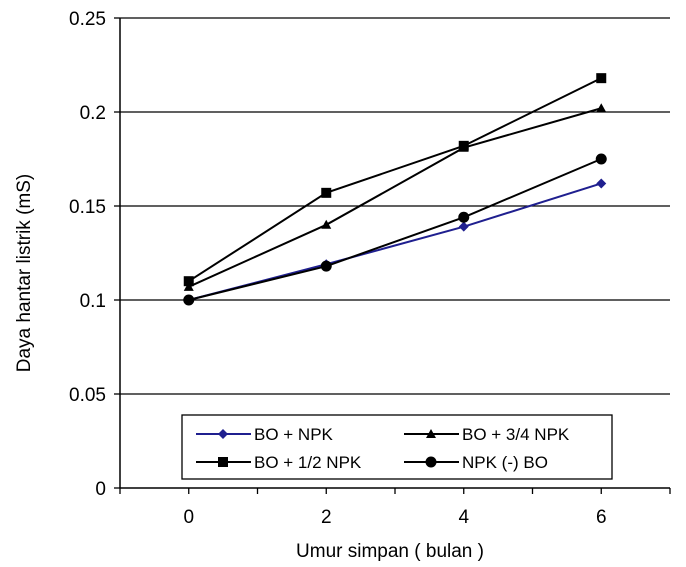 This screenshot has height=567, width=686. Describe the element at coordinates (601, 517) in the screenshot. I see `x-tick-label: 6` at that location.